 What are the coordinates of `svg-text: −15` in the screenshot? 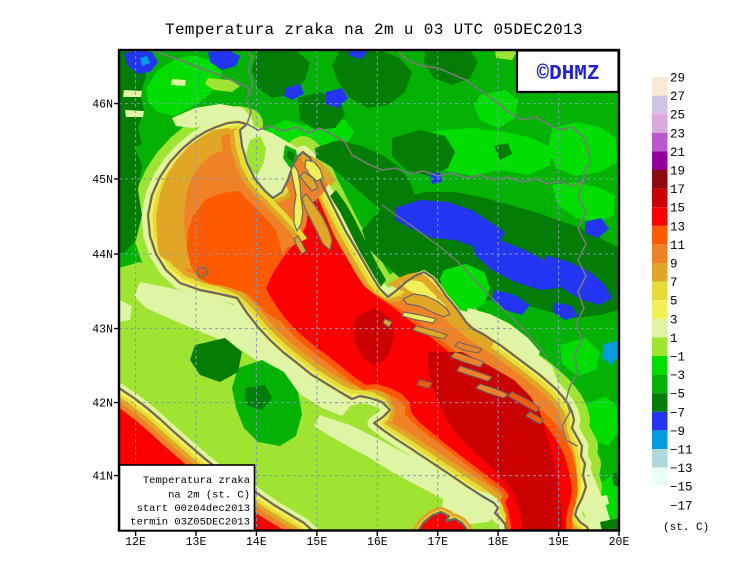 It's located at (681, 488).